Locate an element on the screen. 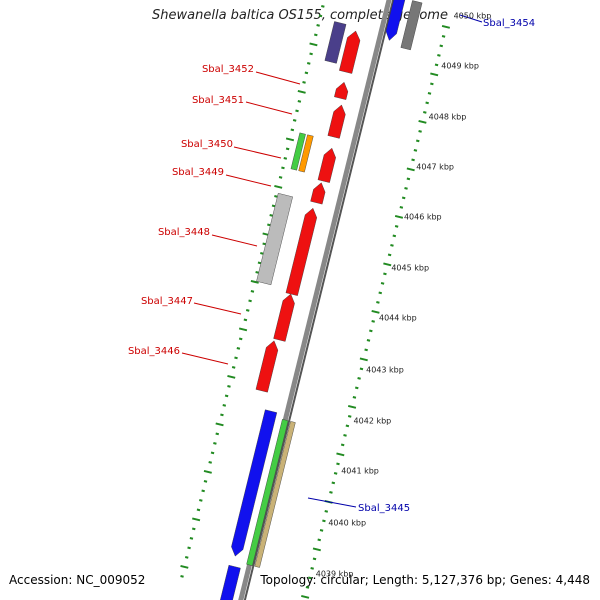  label-sbal_3452: Sbal_3452 is located at coordinates (228, 69).